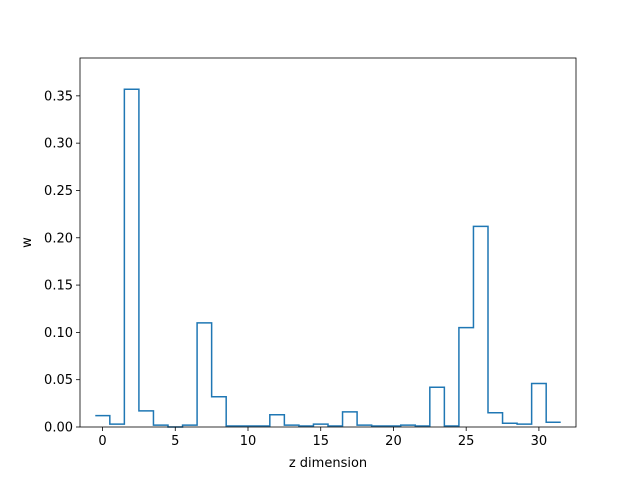 Image resolution: width=640 pixels, height=480 pixels. Describe the element at coordinates (58, 96) in the screenshot. I see `y-tick-label-7: 0.35` at that location.